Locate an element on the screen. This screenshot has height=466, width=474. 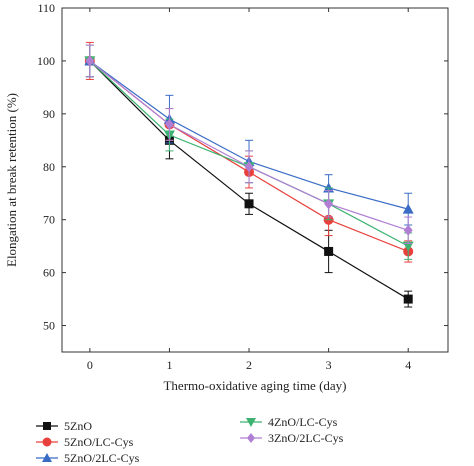
legend-item: 4ZnO/LC-Cys is located at coordinates (289, 422).